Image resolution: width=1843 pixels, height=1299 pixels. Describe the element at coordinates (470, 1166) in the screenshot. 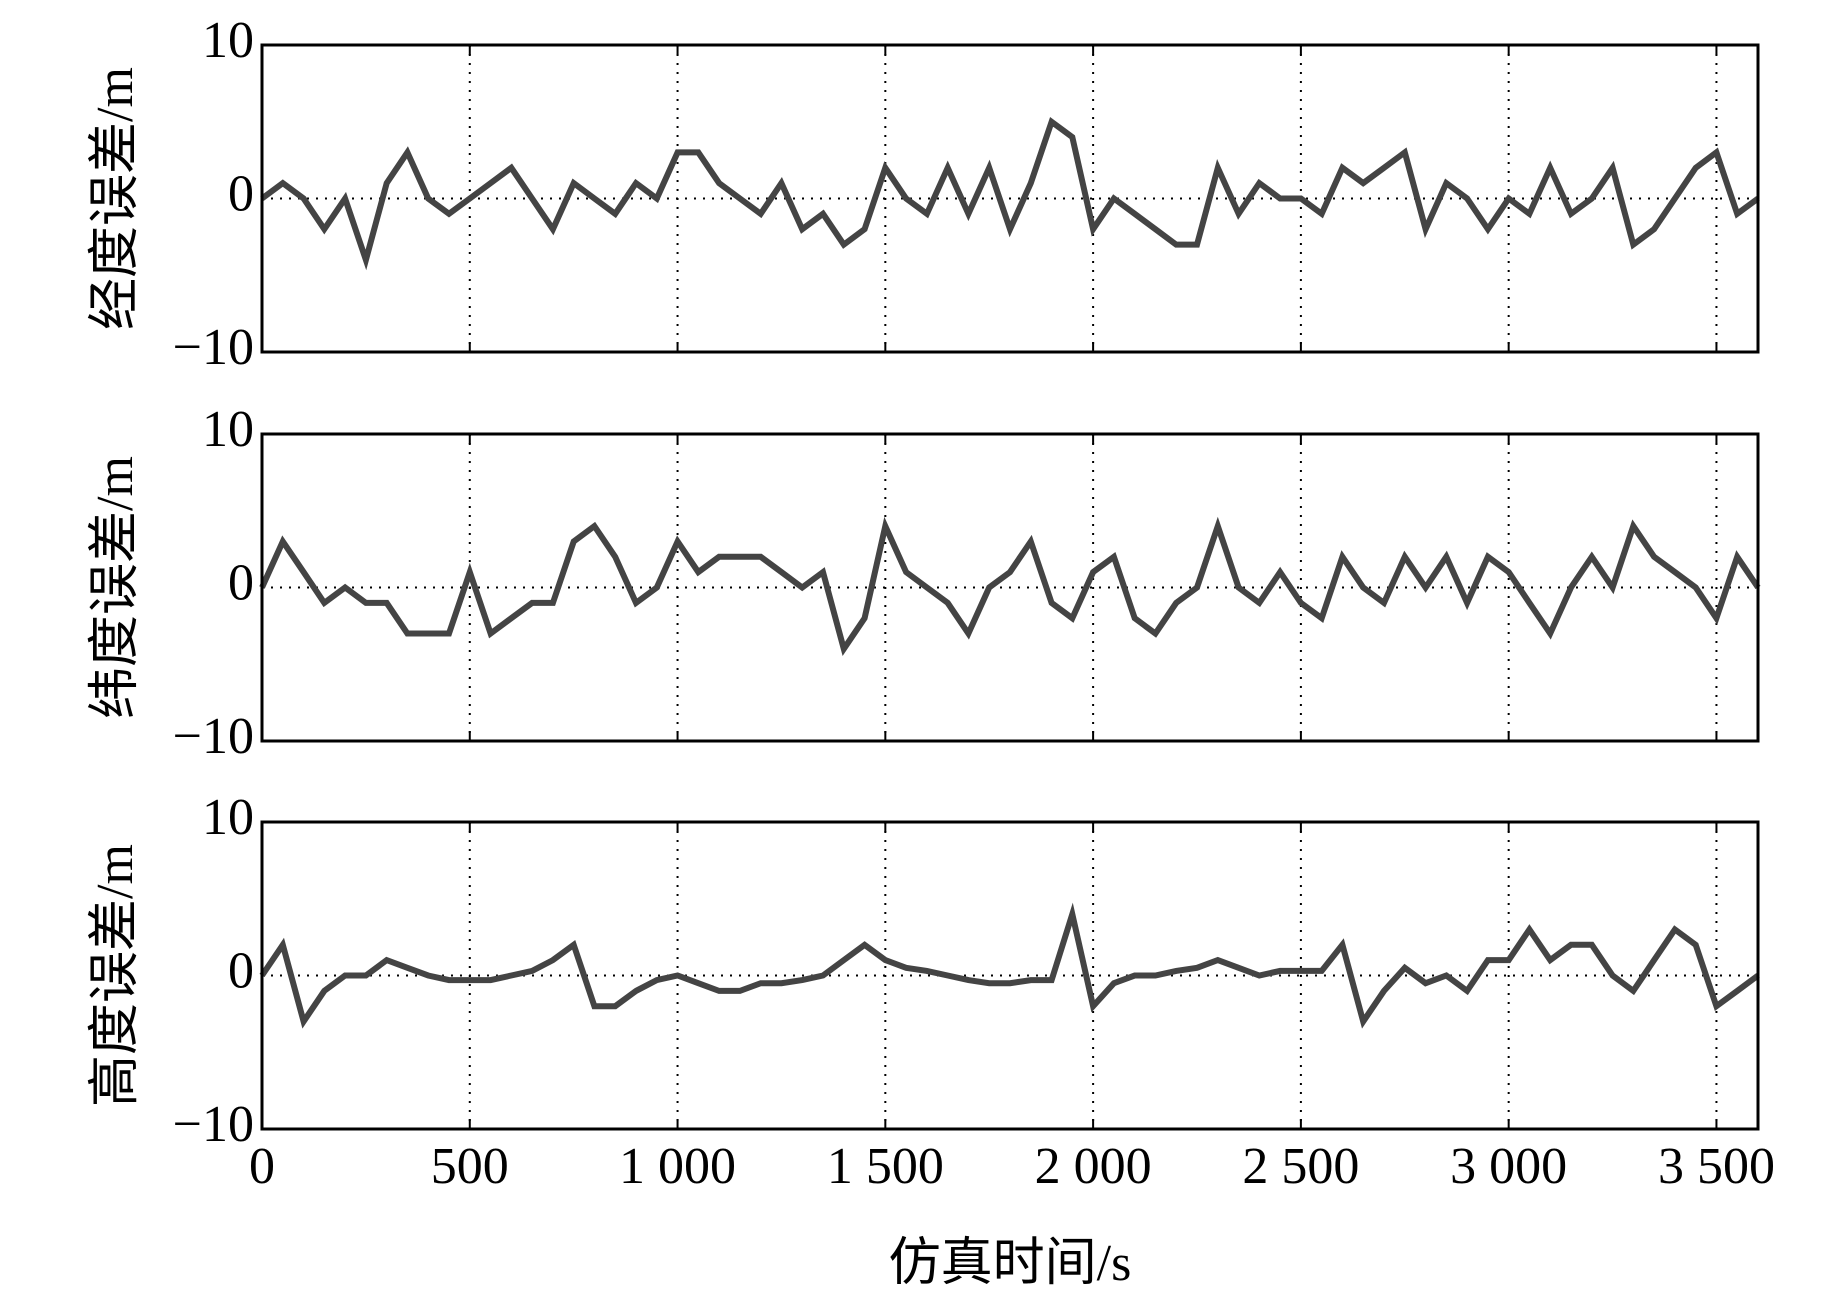

I see `x-tick-label: 500` at that location.